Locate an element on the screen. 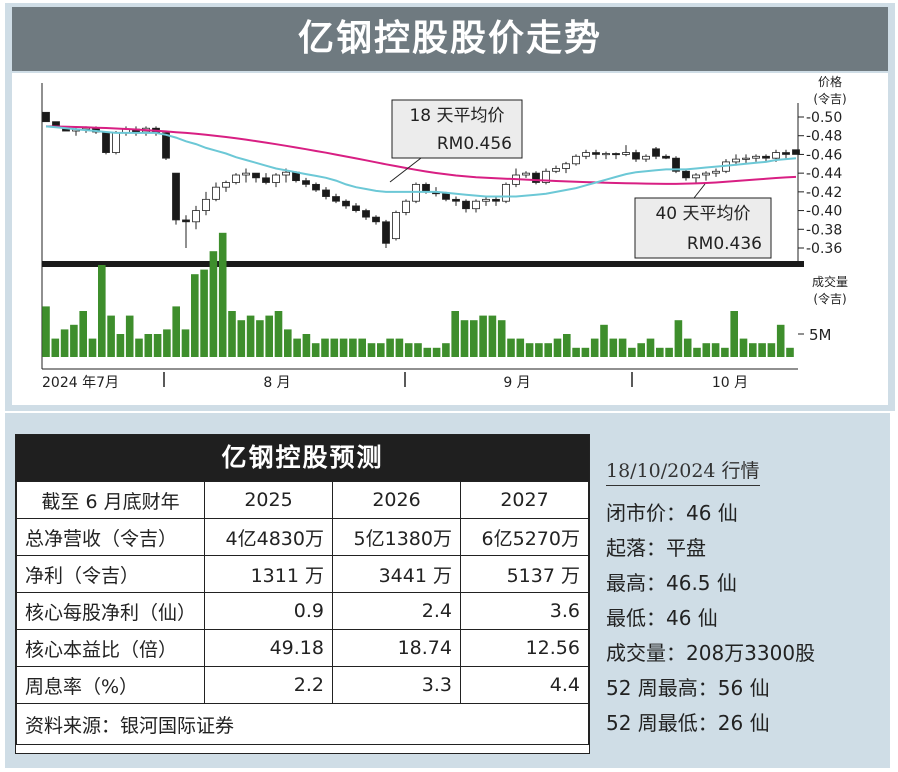 This screenshot has height=772, width=898. row-value: 1311 万 is located at coordinates (268, 574).